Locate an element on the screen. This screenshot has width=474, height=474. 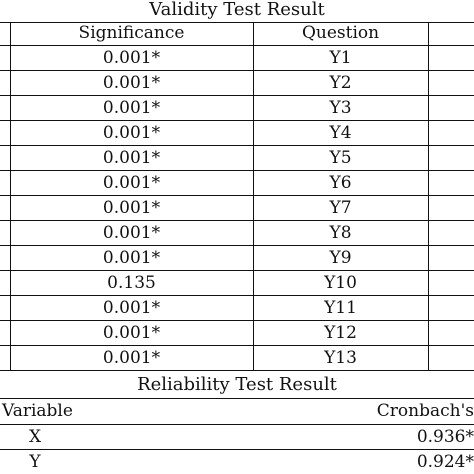
header-significance: Significance is located at coordinates (131, 33).